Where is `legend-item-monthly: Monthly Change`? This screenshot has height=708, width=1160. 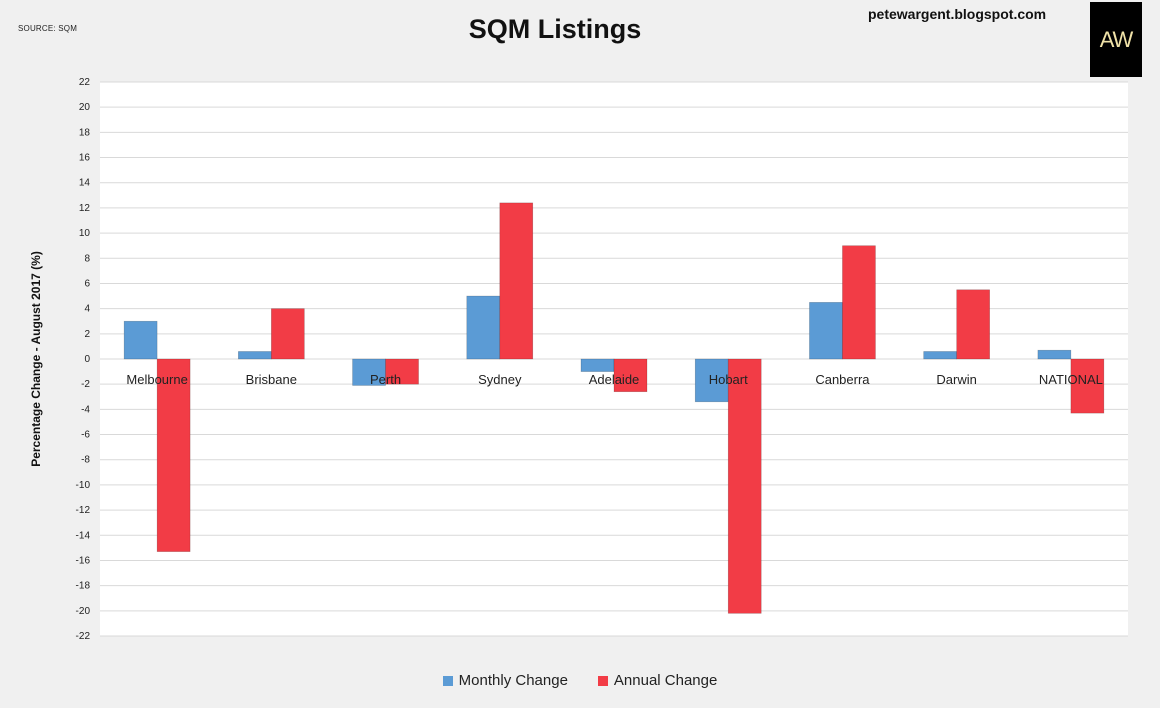
legend-item-monthly: Monthly Change is located at coordinates (505, 680).